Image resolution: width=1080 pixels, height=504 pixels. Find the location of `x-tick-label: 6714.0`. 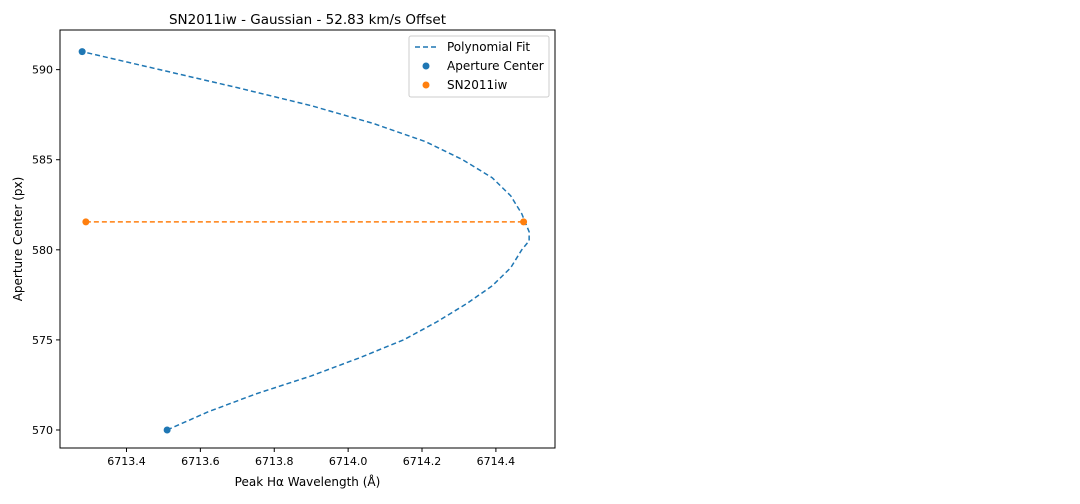

x-tick-label: 6714.0 is located at coordinates (348, 461).